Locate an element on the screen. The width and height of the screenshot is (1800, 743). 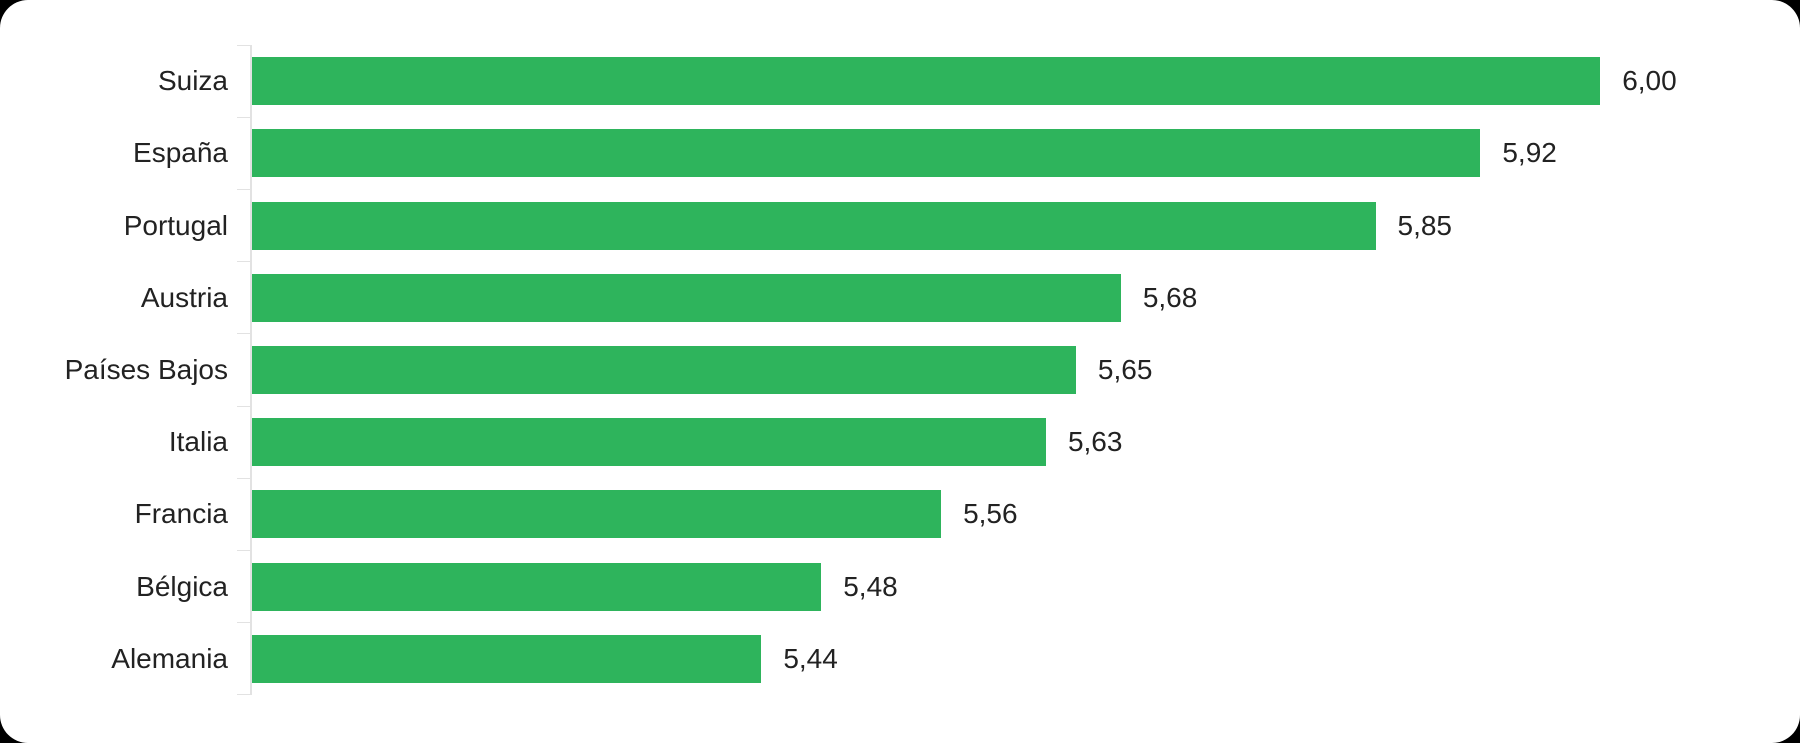
value-label: 5,44 is located at coordinates (810, 658).